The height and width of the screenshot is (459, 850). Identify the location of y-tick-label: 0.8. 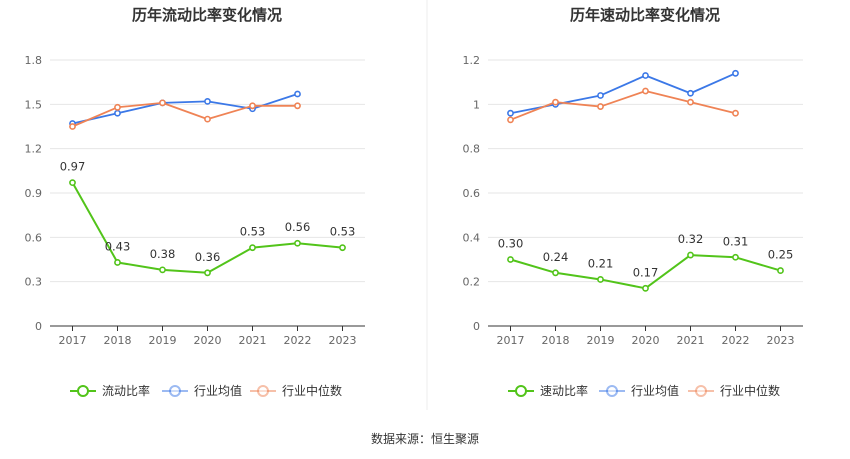
(472, 149).